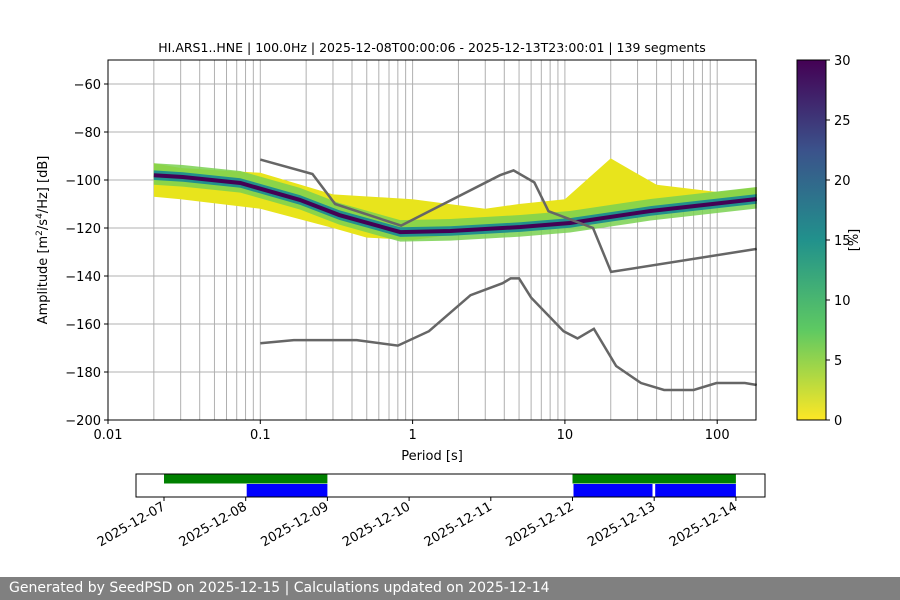 The height and width of the screenshot is (600, 900). I want to click on timeline-tick-label: 2025-12-13, so click(621, 524).